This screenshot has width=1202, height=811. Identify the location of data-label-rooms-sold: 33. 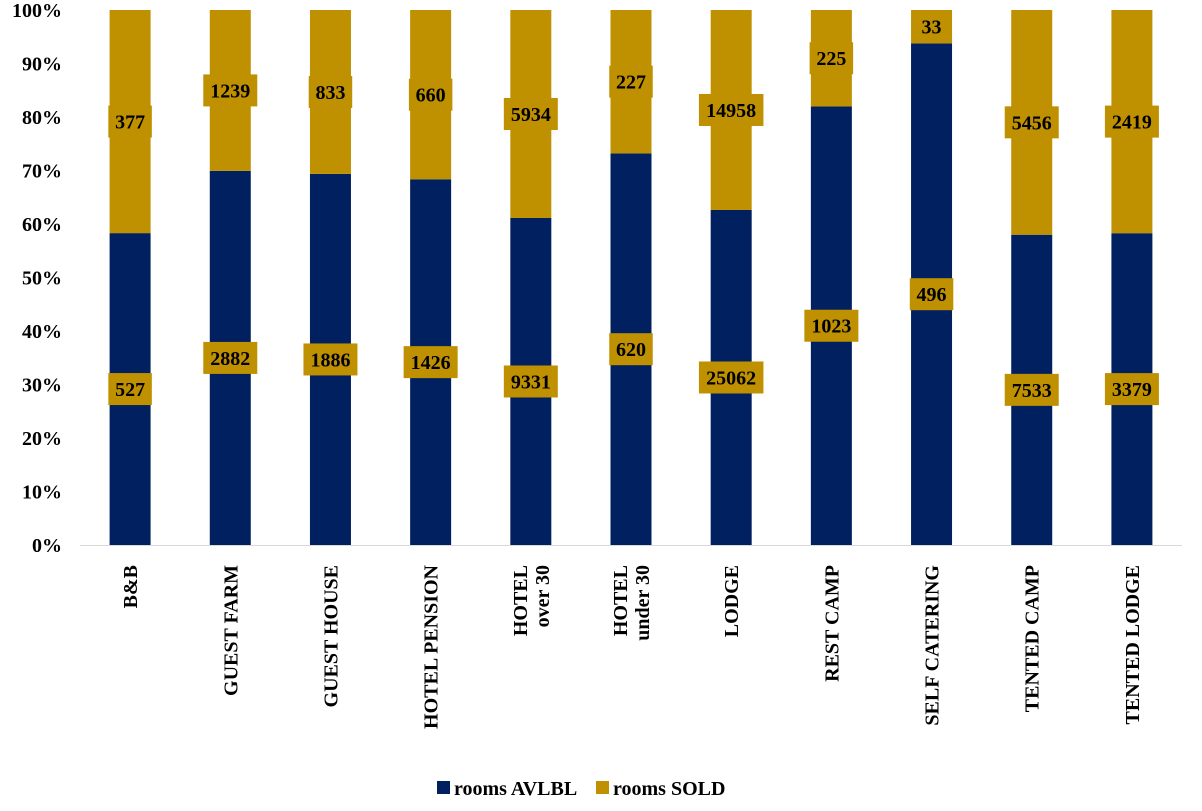
(932, 28).